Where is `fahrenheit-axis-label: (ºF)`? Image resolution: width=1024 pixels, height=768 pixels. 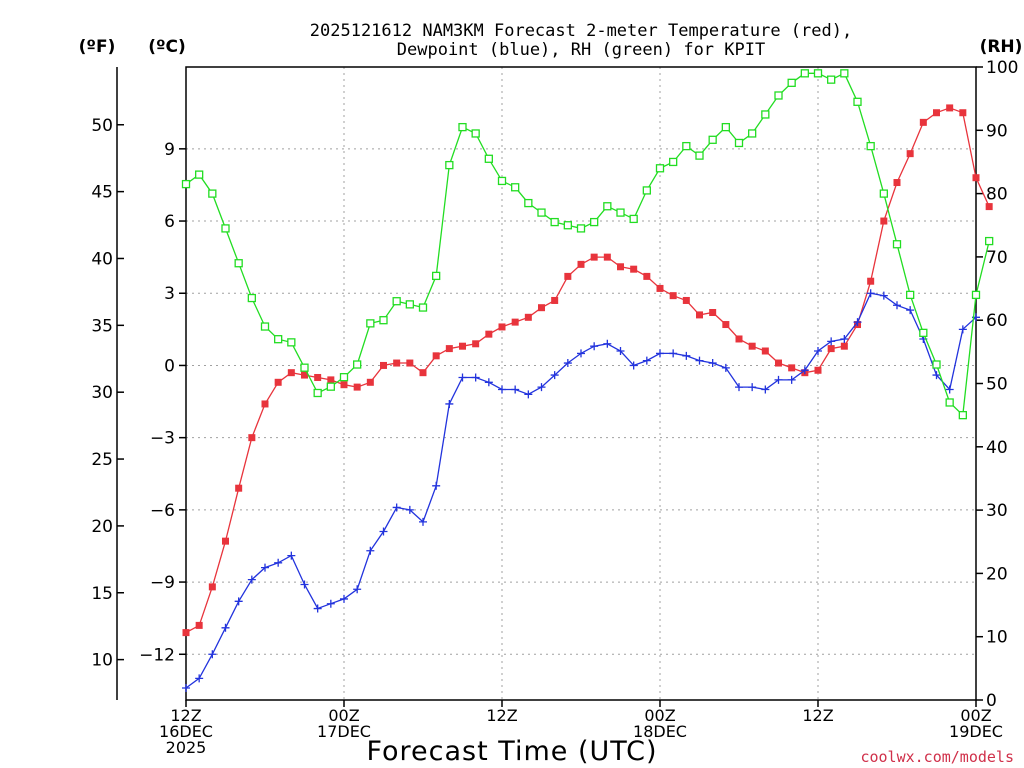
fahrenheit-axis-label: (ºF) is located at coordinates (97, 47).